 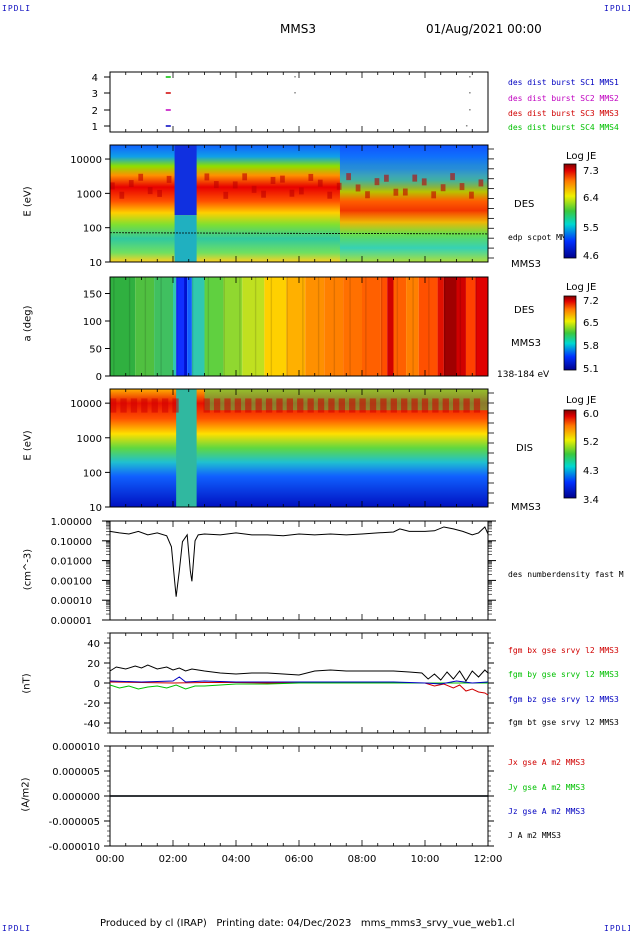 What do you see at coordinates (74, 822) in the screenshot?
I see `current-ytick-label: -0.000005` at bounding box center [74, 822].